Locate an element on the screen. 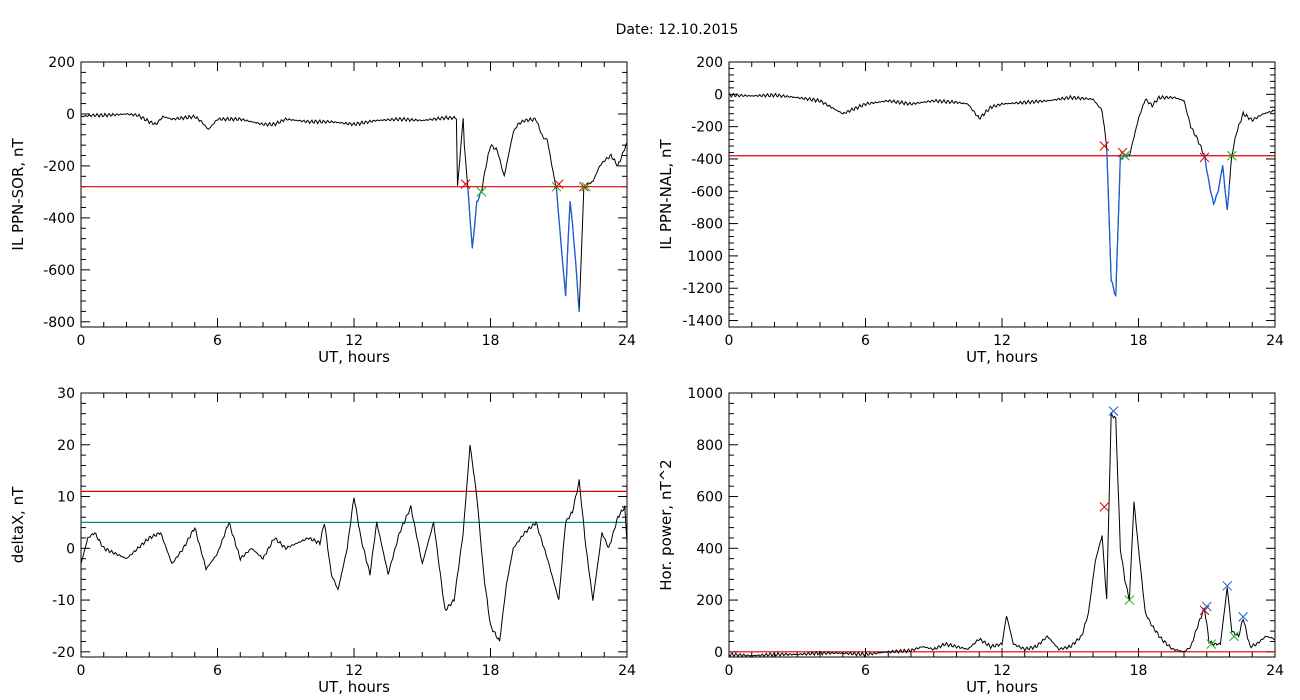  y-axis-label: IL PPN-NAL, nT is located at coordinates (666, 194).